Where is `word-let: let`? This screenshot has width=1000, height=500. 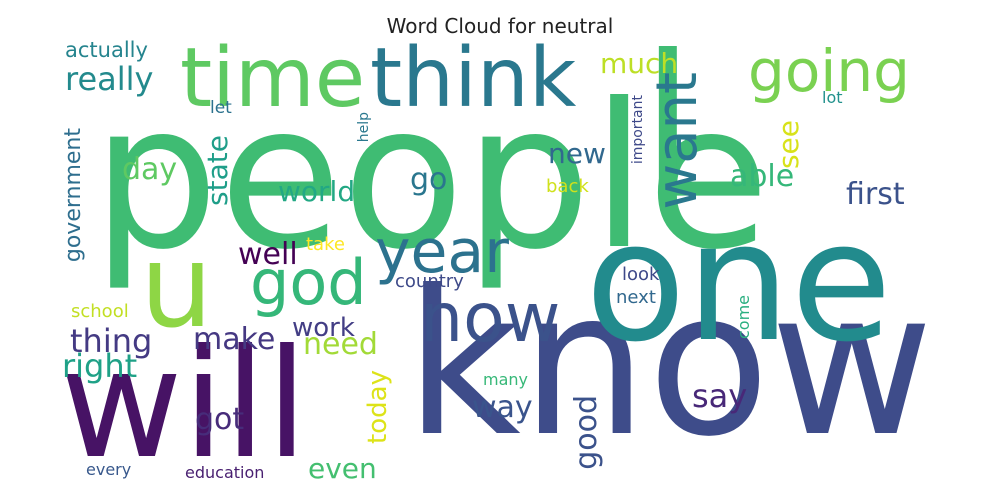 word-let: let is located at coordinates (221, 108).